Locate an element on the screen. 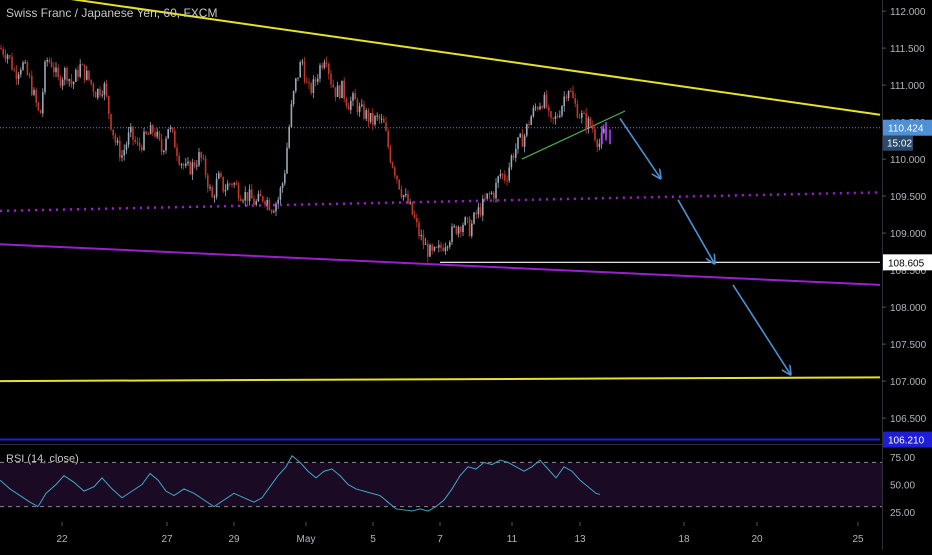 The image size is (932, 555). trend-line-purple-dotted is located at coordinates (440, 202).